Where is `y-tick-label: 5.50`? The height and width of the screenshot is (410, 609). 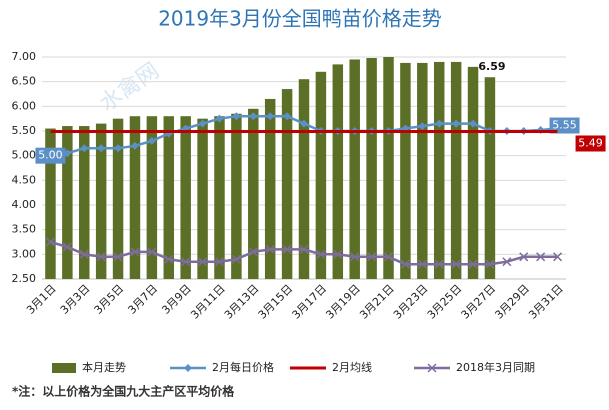
y-tick-label: 5.50 is located at coordinates (24, 130).